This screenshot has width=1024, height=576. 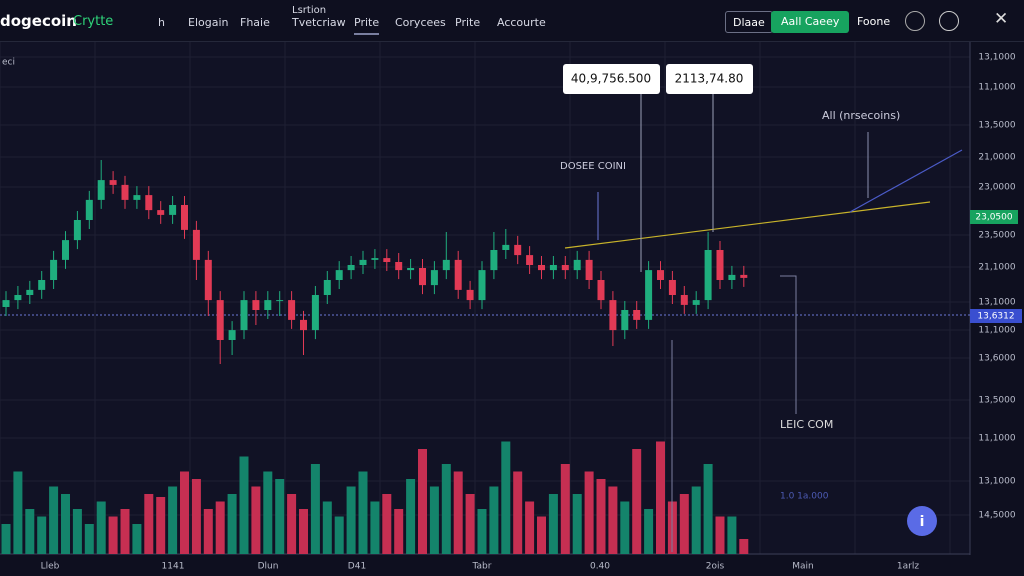 What do you see at coordinates (309, 10) in the screenshot?
I see `nav-caption: Lsrtion` at bounding box center [309, 10].